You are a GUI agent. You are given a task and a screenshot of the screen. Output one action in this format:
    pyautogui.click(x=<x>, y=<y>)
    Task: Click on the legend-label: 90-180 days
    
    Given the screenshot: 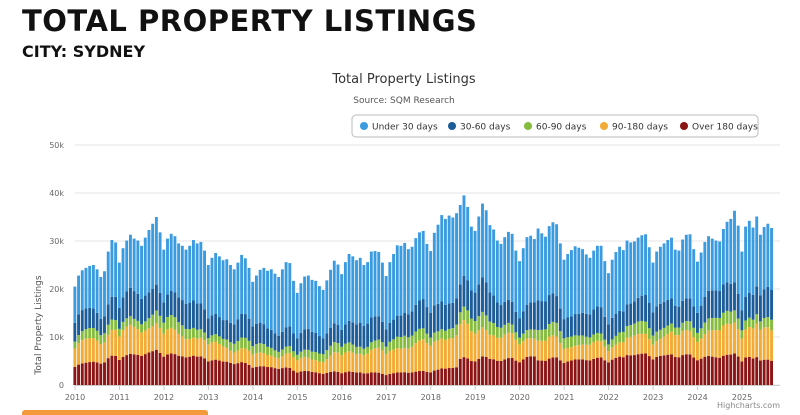 What is the action you would take?
    pyautogui.click(x=640, y=128)
    